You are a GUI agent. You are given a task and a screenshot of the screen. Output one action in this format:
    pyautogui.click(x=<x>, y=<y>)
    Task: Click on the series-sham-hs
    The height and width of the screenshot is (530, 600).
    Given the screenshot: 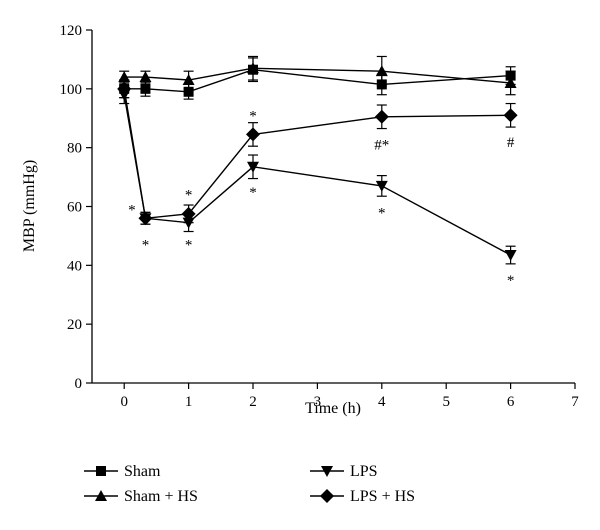 What is the action you would take?
    pyautogui.click(x=317, y=75)
    